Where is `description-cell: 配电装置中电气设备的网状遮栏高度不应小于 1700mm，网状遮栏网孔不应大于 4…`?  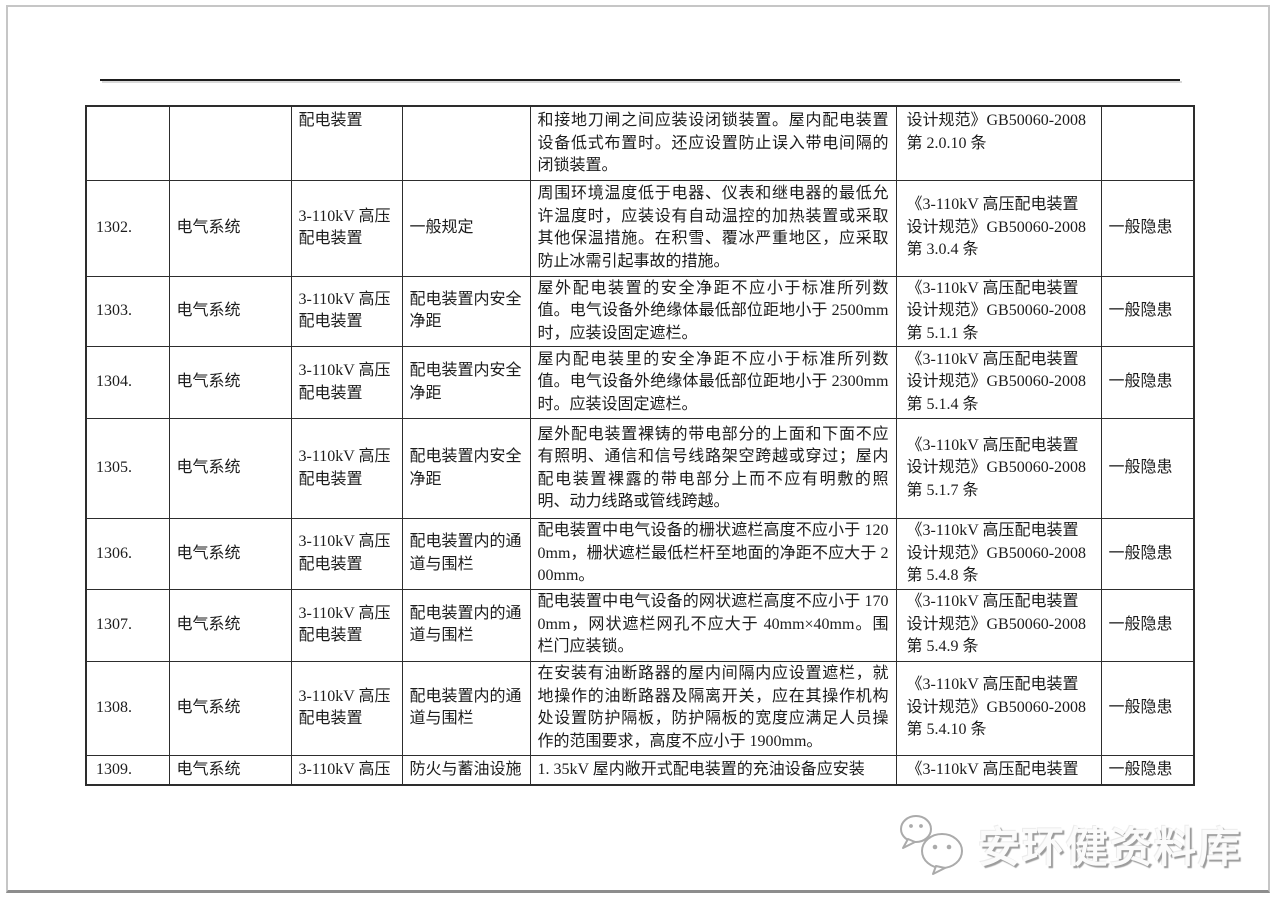 description-cell: 配电装置中电气设备的网状遮栏高度不应小于 1700mm，网状遮栏网孔不应大于 4… is located at coordinates (713, 625).